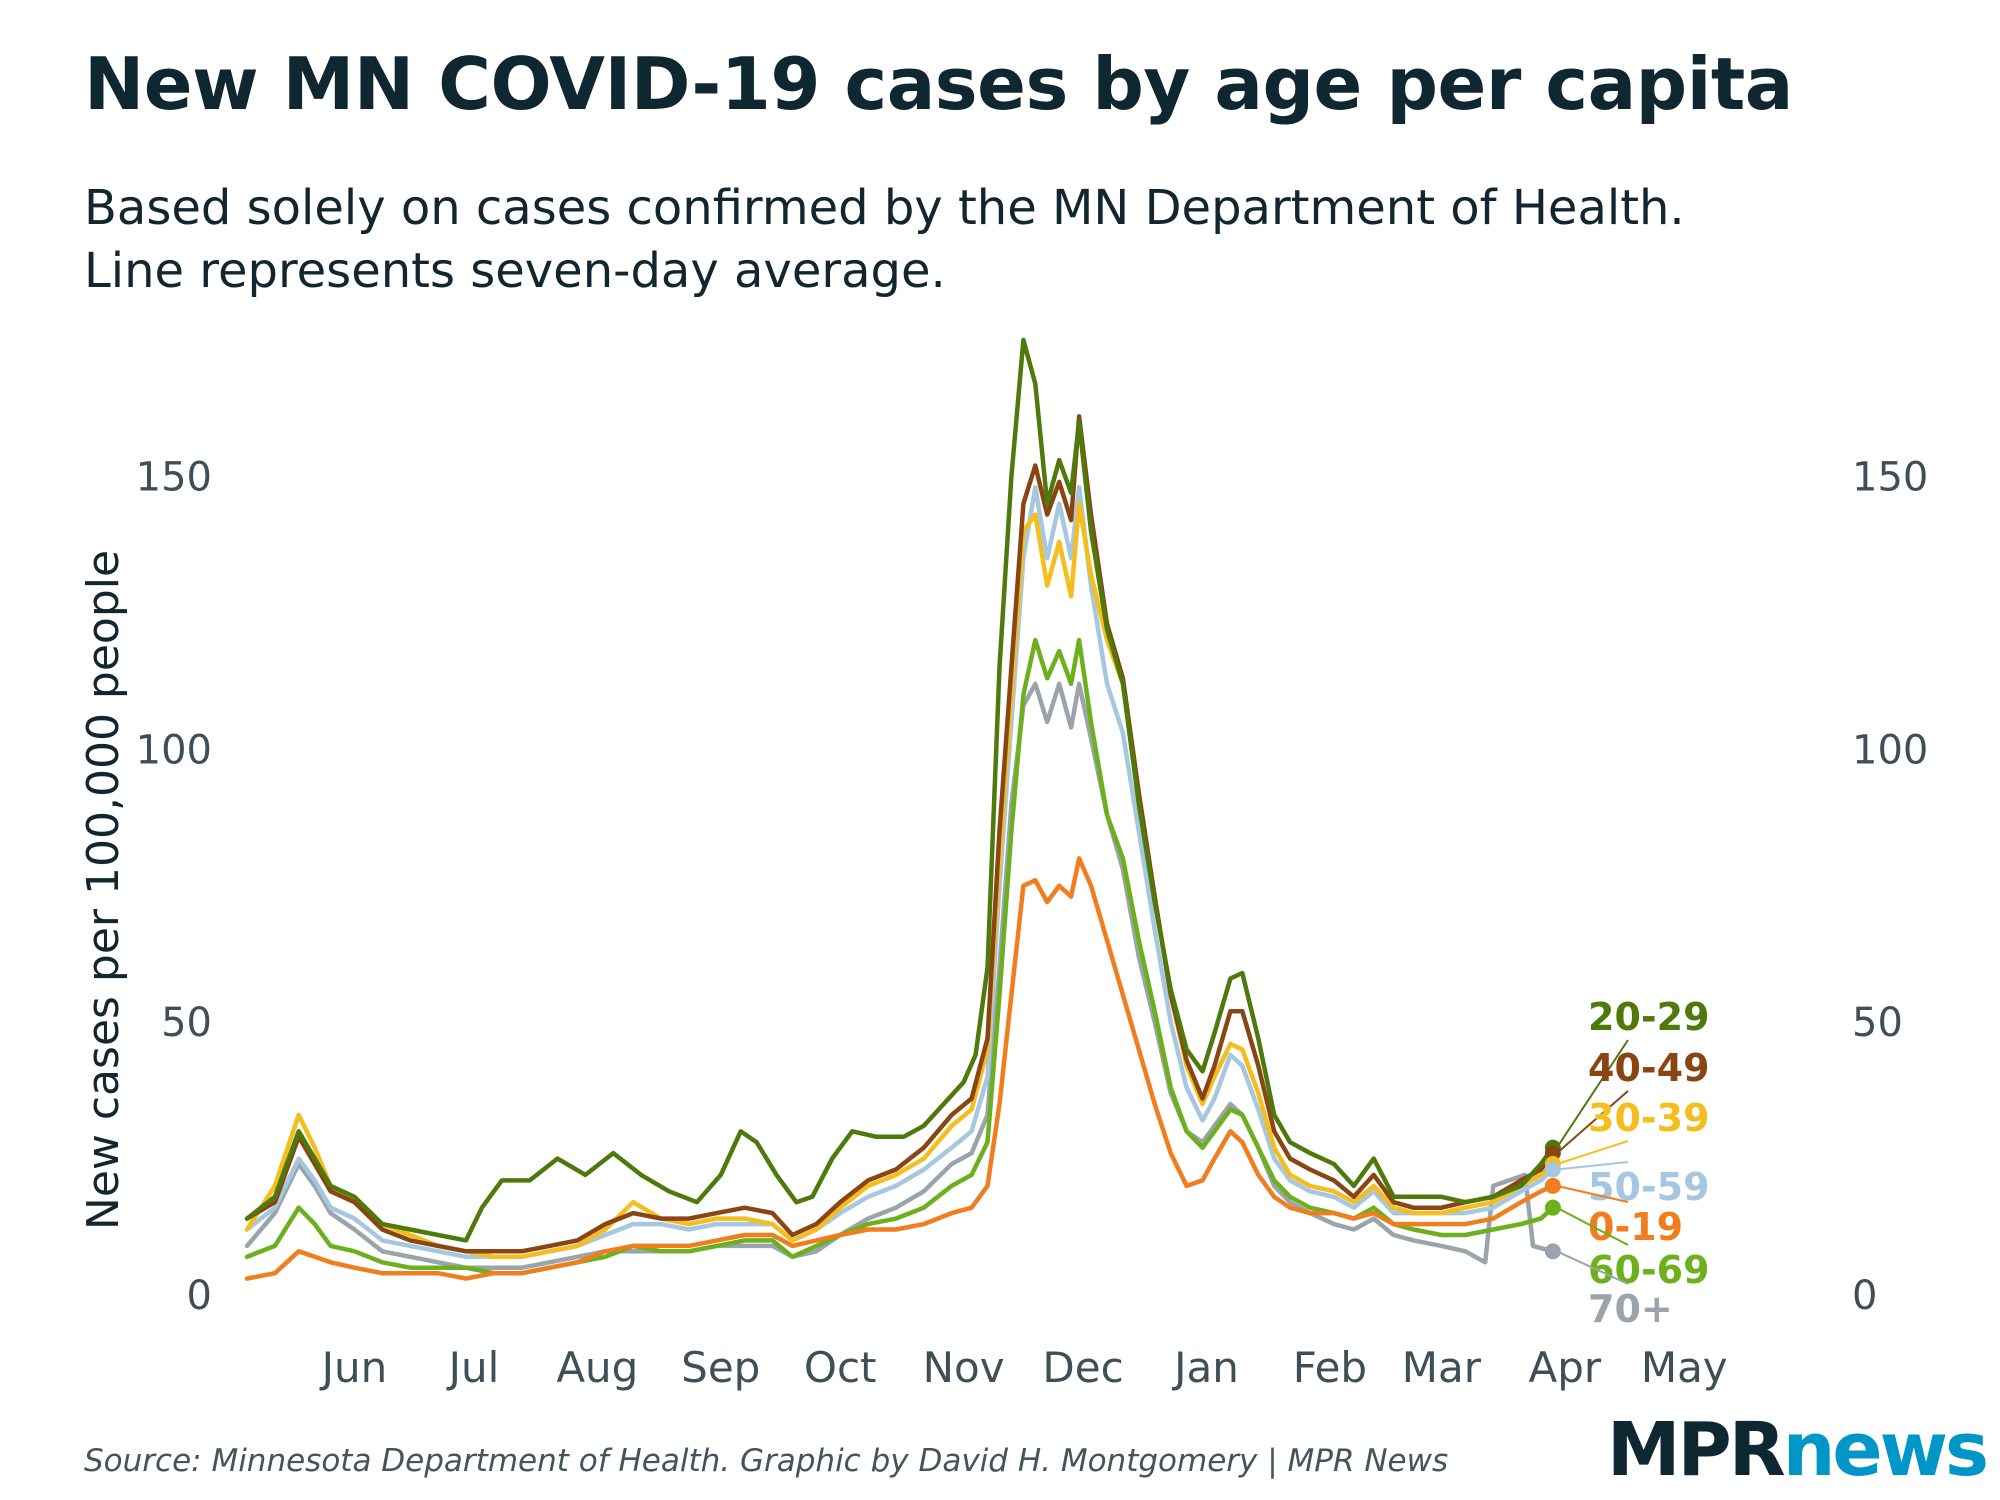  Describe the element at coordinates (199, 1296) in the screenshot. I see `y-tick-label-left: 0` at that location.